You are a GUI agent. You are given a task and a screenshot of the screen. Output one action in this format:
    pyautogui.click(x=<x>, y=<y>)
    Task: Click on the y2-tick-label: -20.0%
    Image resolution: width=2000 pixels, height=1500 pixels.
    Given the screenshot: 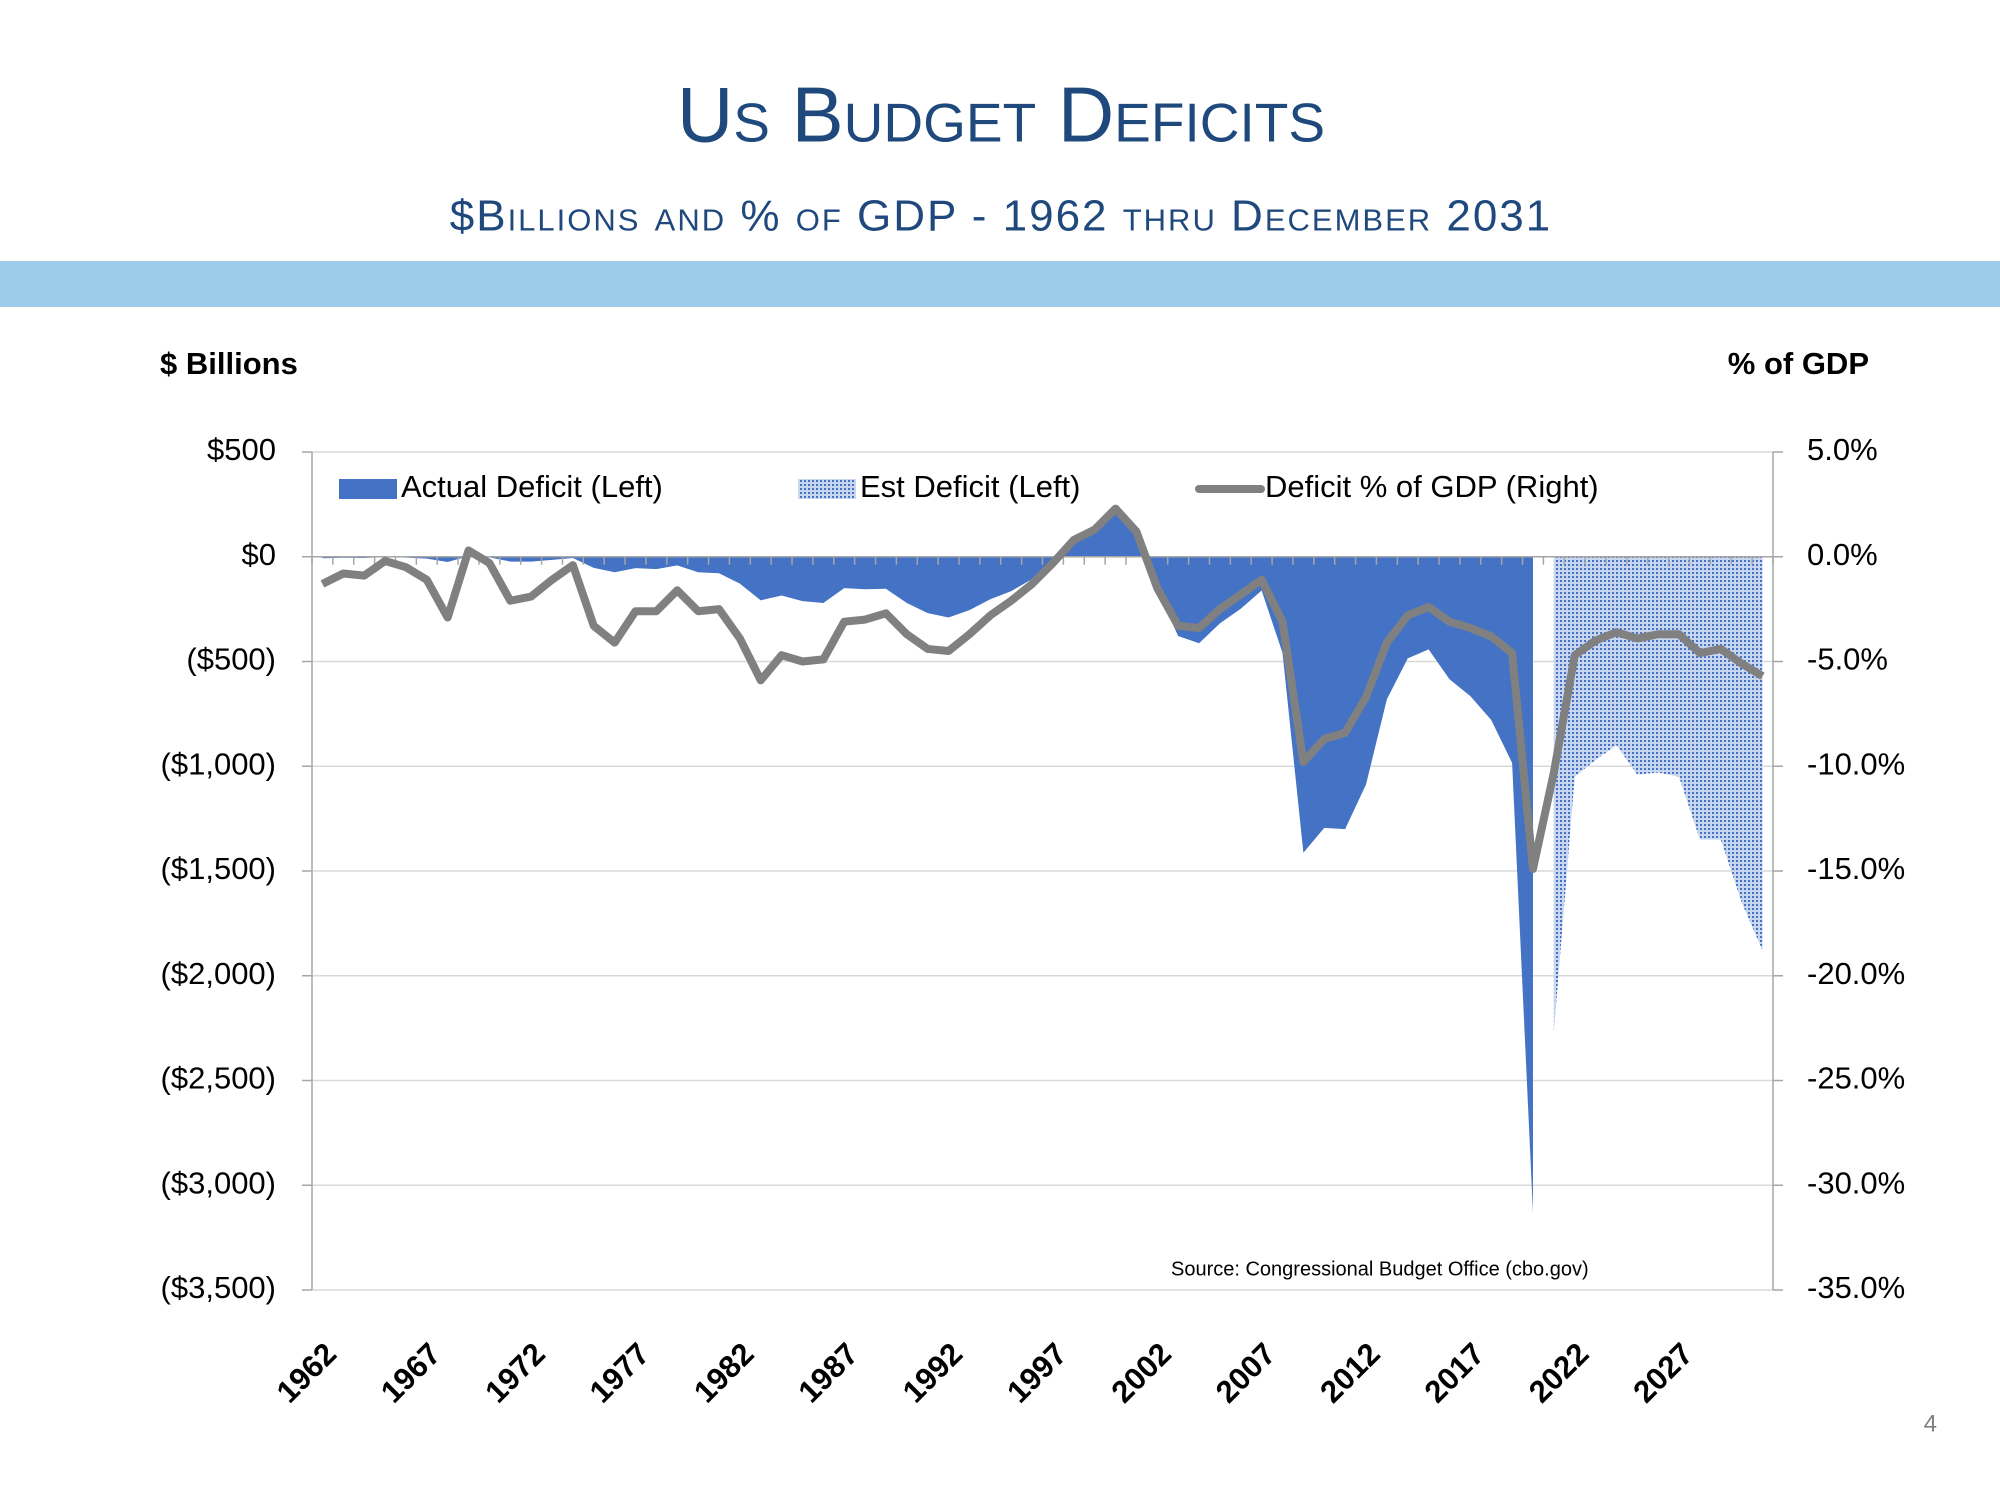 What is the action you would take?
    pyautogui.click(x=1856, y=973)
    